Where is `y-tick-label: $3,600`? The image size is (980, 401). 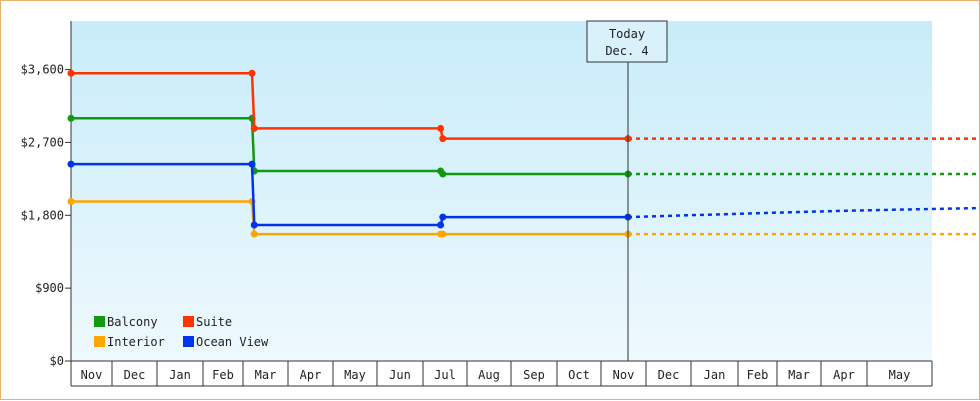 y-tick-label: $3,600 is located at coordinates (42, 70).